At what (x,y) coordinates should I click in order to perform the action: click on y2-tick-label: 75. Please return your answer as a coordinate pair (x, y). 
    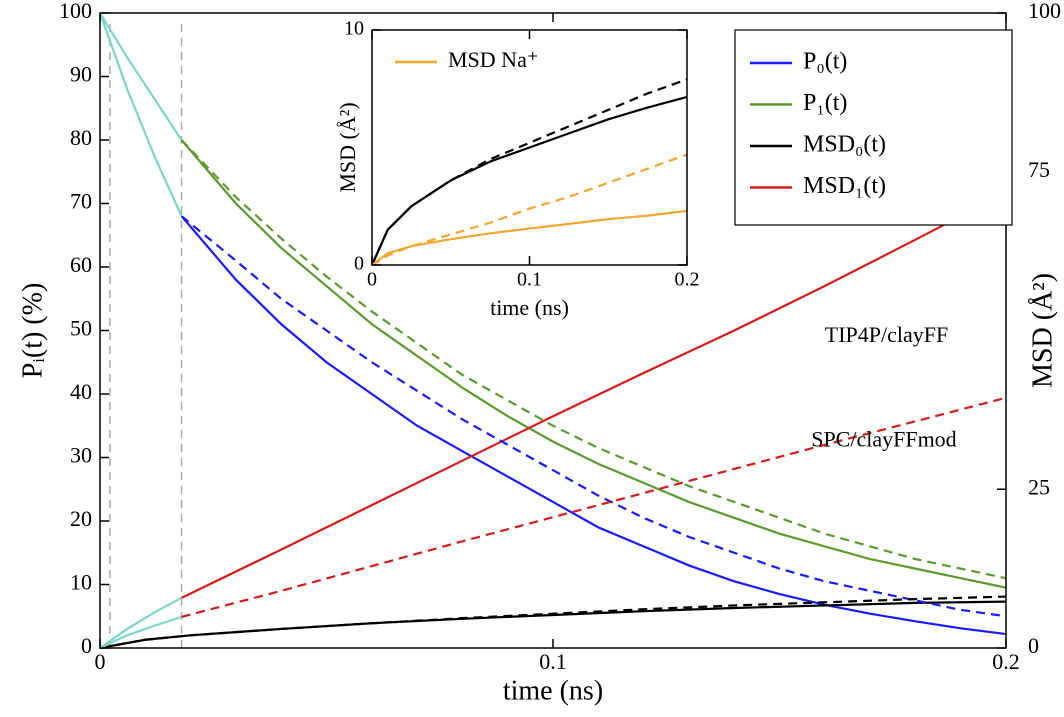
    Looking at the image, I should click on (1039, 169).